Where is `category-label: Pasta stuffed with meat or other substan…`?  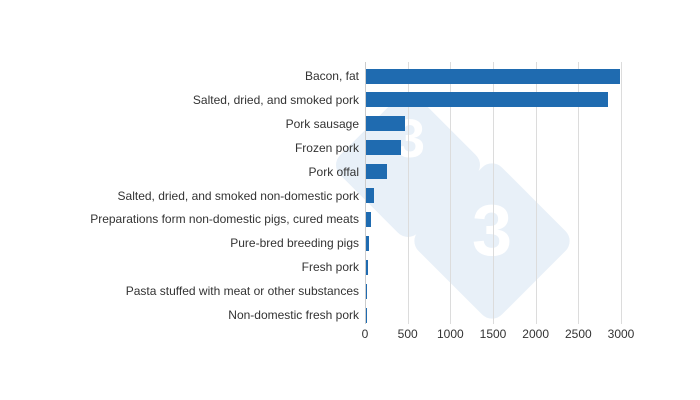
category-label: Pasta stuffed with meat or other substan… is located at coordinates (242, 291).